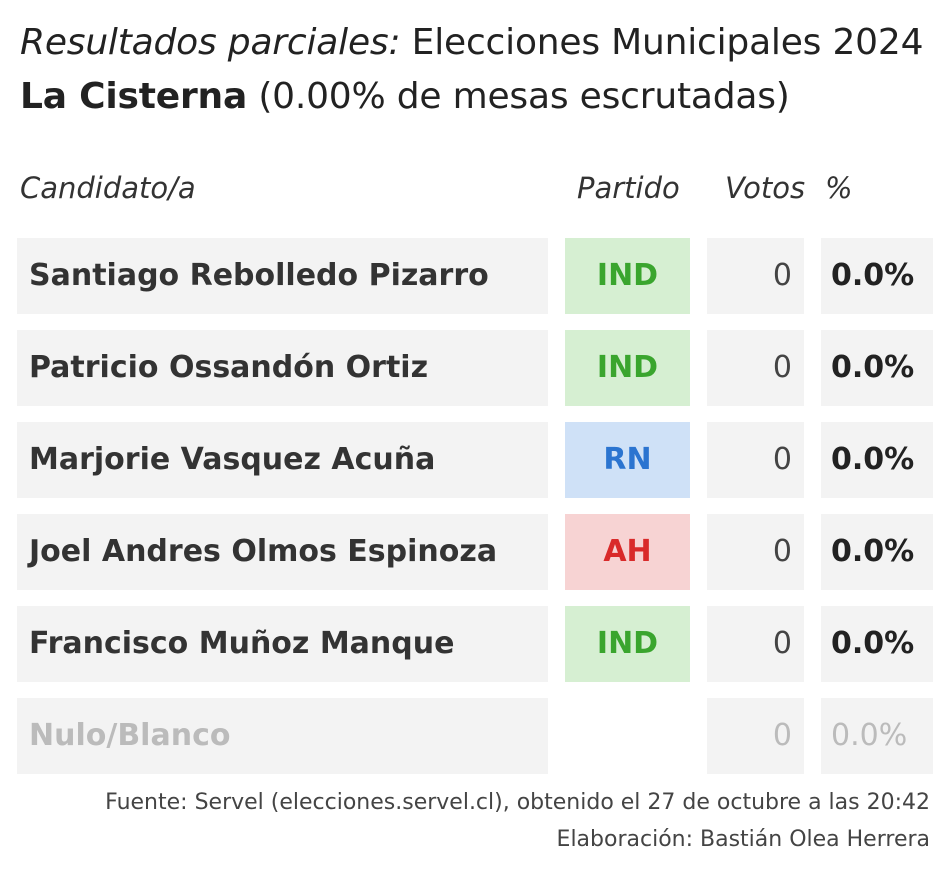 The height and width of the screenshot is (870, 950). Describe the element at coordinates (627, 736) in the screenshot. I see `party-empty-cell` at that location.